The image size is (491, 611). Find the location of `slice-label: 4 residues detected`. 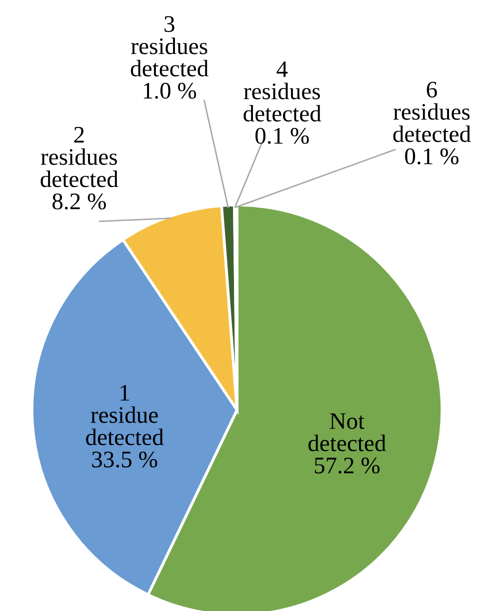

slice-label: 4 residues detected is located at coordinates (283, 91).